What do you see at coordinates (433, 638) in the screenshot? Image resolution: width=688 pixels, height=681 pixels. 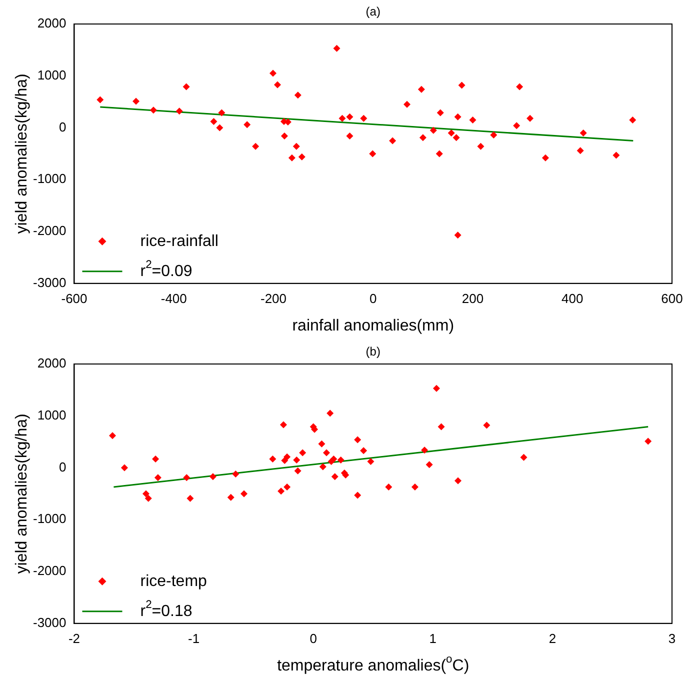 I see `x-tick-label: 1` at bounding box center [433, 638].